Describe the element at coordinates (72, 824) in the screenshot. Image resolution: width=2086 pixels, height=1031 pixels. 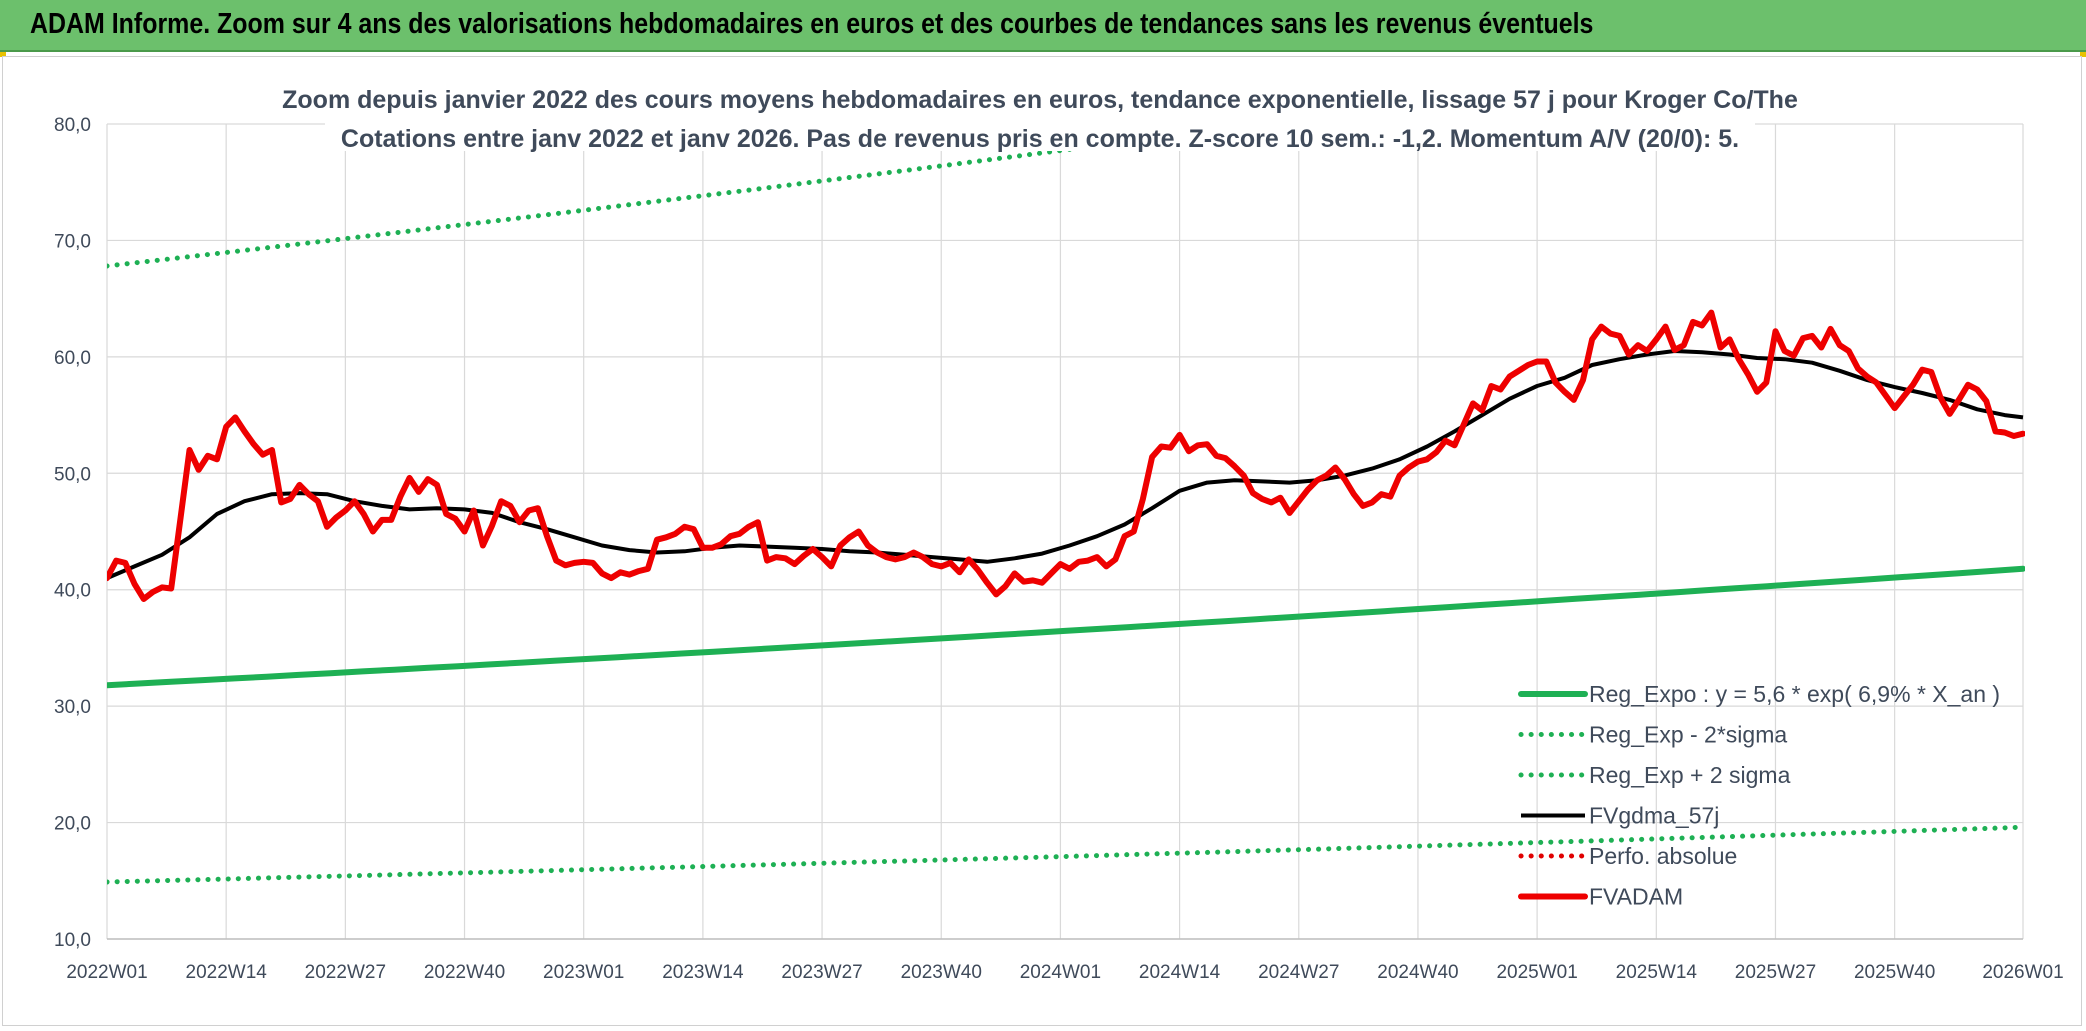
I see `y-tick-label: 20,0` at that location.